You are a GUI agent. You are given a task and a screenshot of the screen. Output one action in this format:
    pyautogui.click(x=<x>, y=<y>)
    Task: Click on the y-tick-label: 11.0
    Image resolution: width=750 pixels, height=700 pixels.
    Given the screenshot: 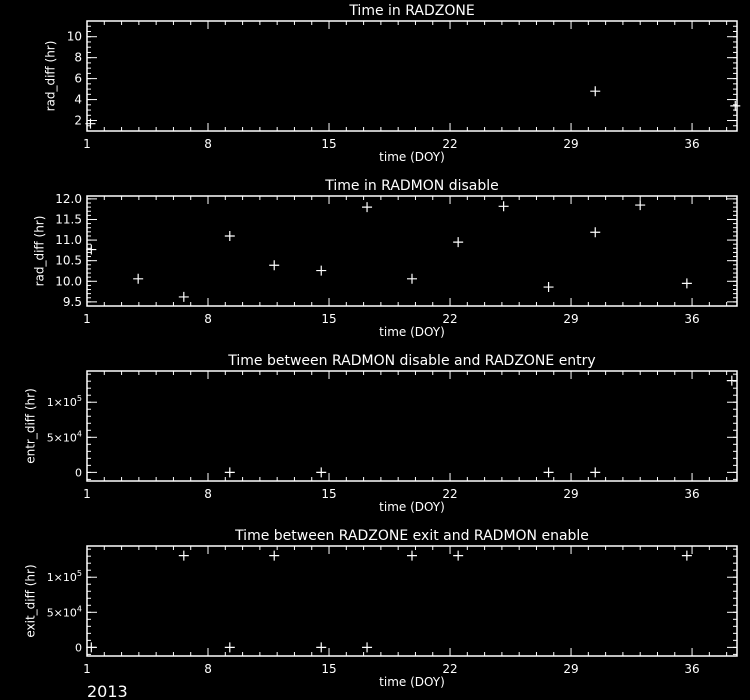 What is the action you would take?
    pyautogui.click(x=68, y=240)
    